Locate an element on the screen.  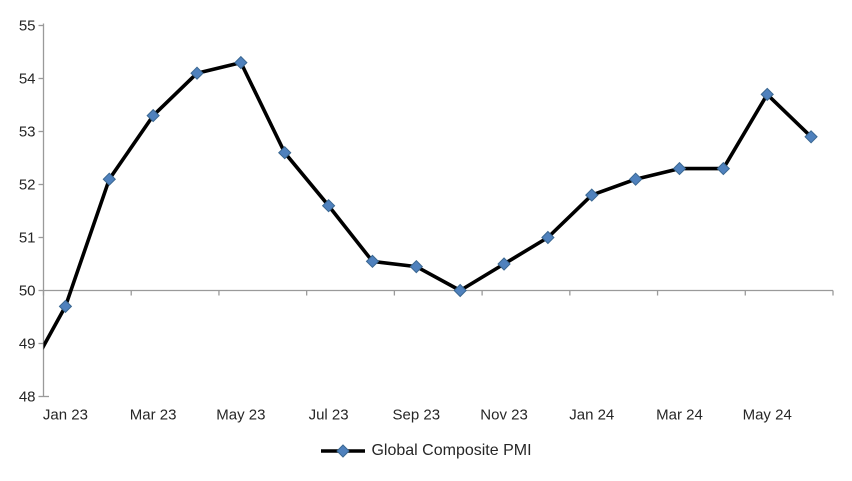
x-axis-tick-label: May 24 is located at coordinates (767, 415).